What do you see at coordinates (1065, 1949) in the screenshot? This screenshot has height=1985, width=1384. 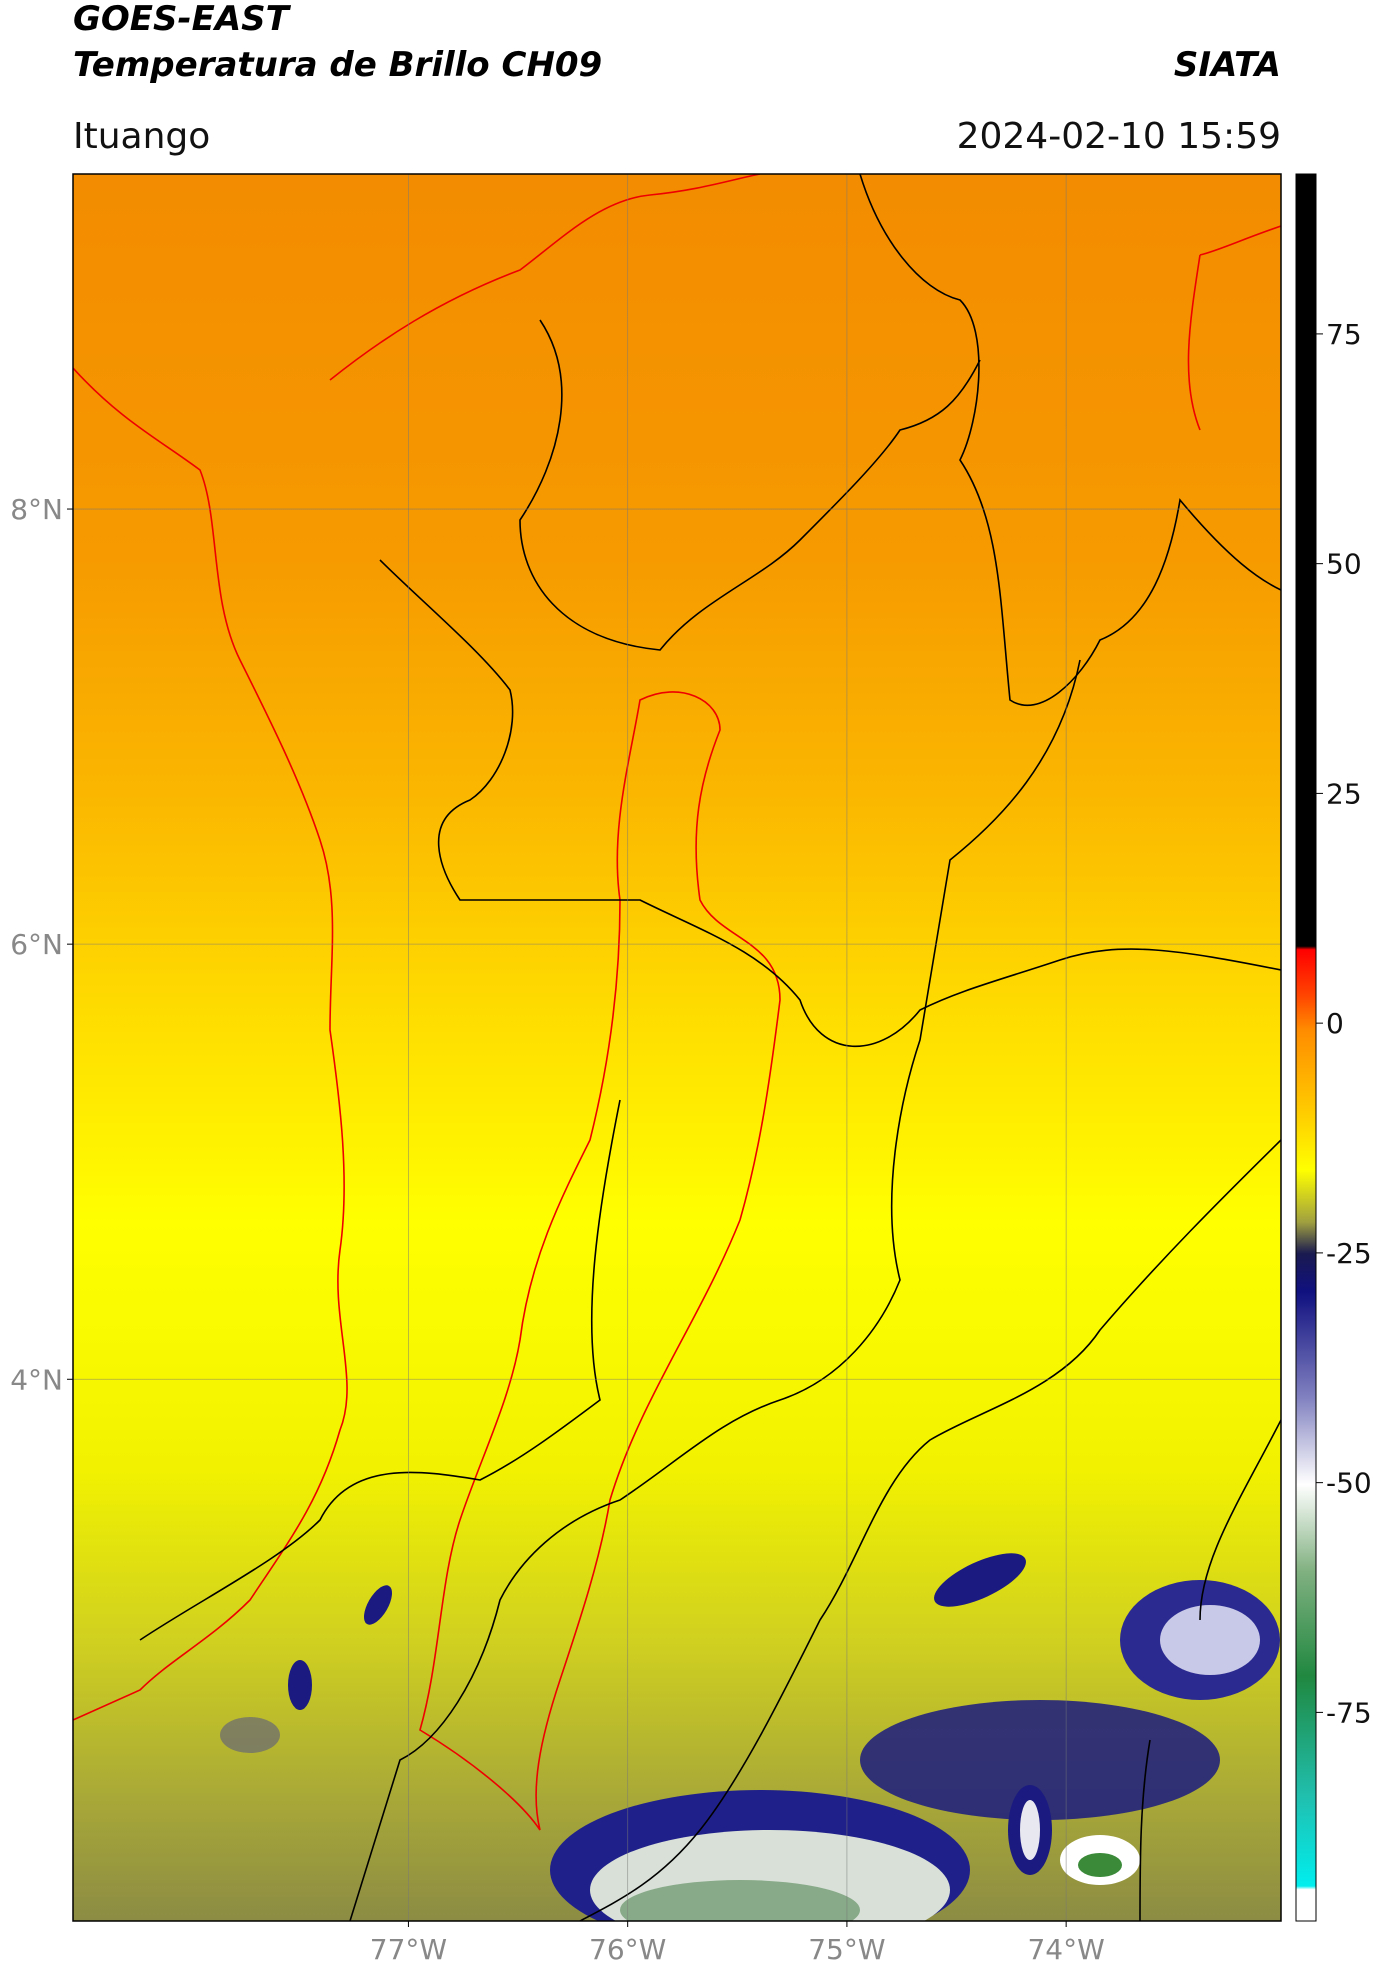 I see `x-tick-label: 74°W` at bounding box center [1065, 1949].